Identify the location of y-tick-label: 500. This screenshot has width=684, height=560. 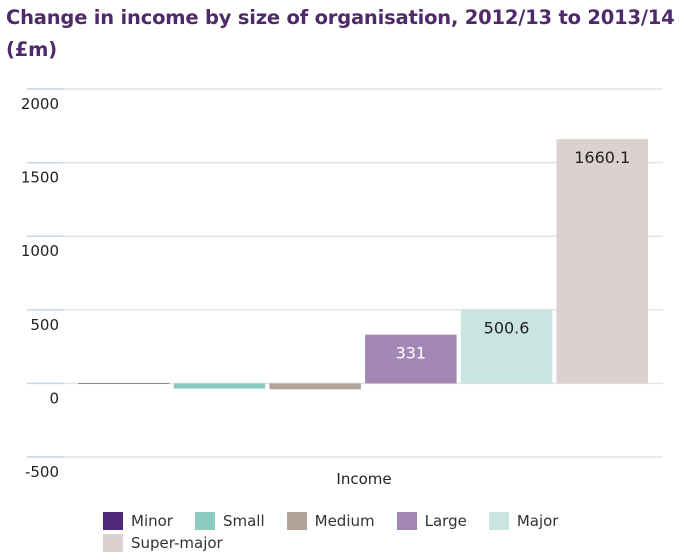
(44, 325).